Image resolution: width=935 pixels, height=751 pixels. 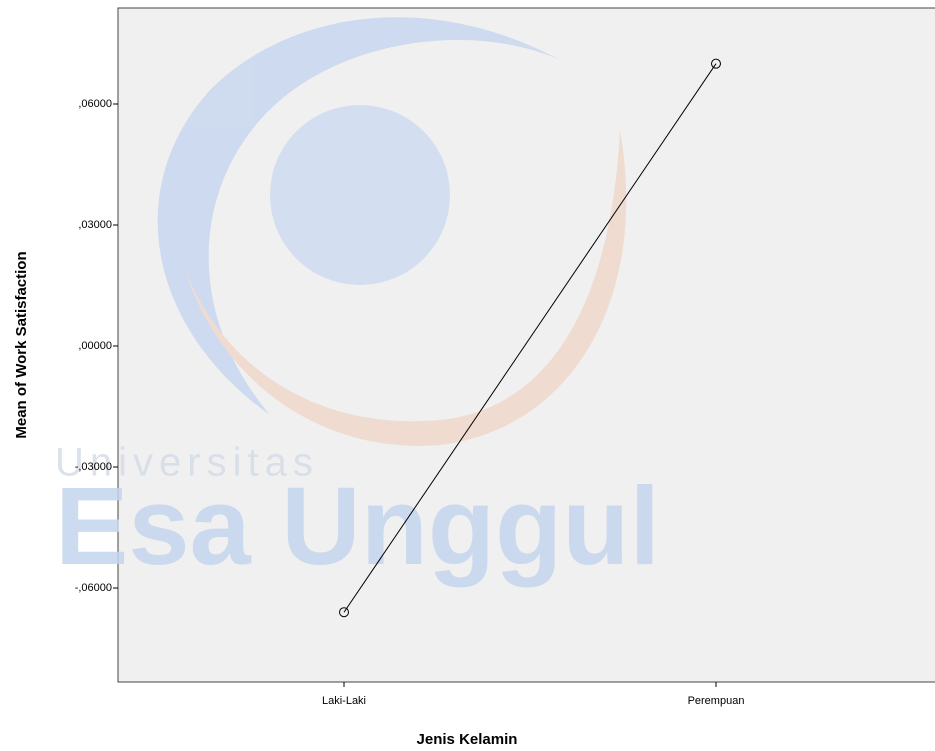 I want to click on x-axis-label: Jenis Kelamin, so click(x=467, y=739).